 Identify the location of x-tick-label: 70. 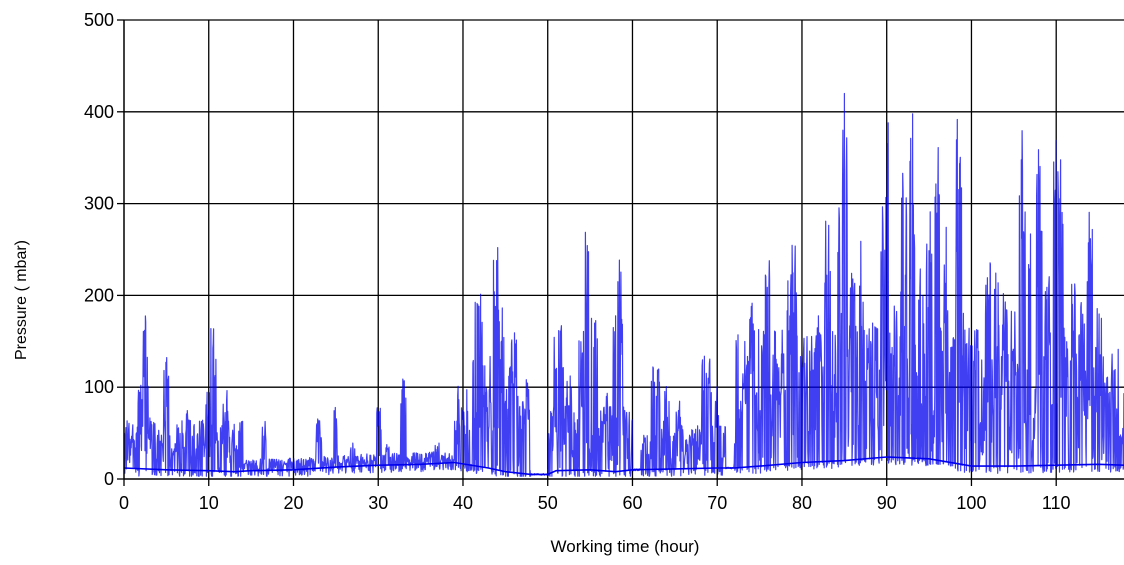
(717, 503).